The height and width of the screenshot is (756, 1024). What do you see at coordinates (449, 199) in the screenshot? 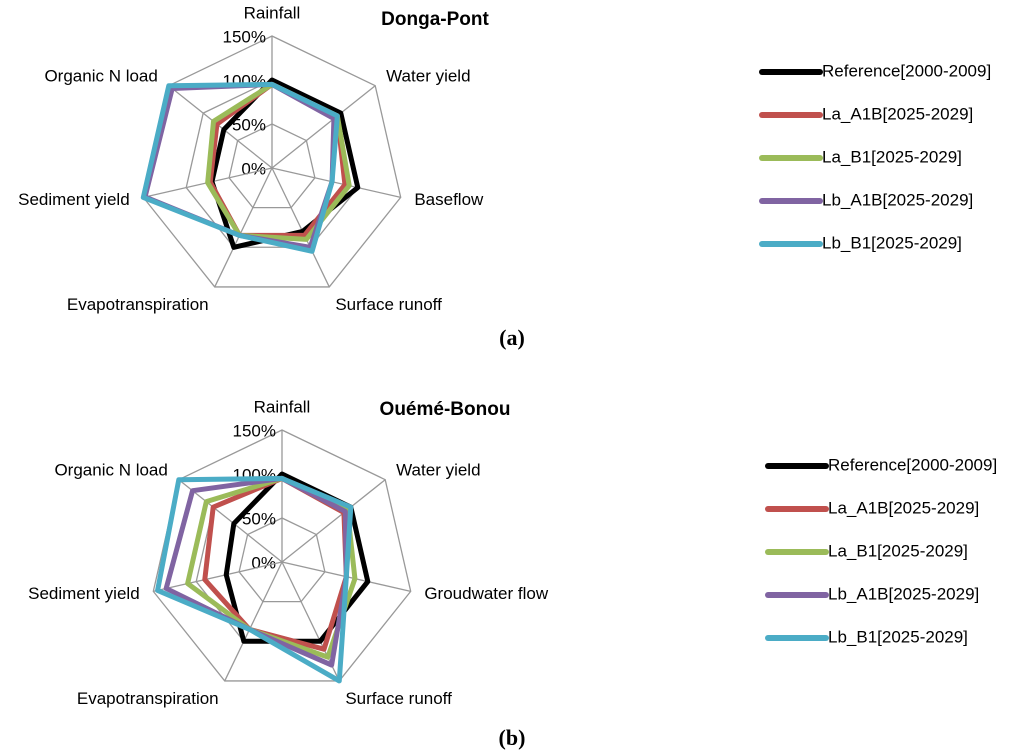
I see `category-label: Baseflow` at bounding box center [449, 199].